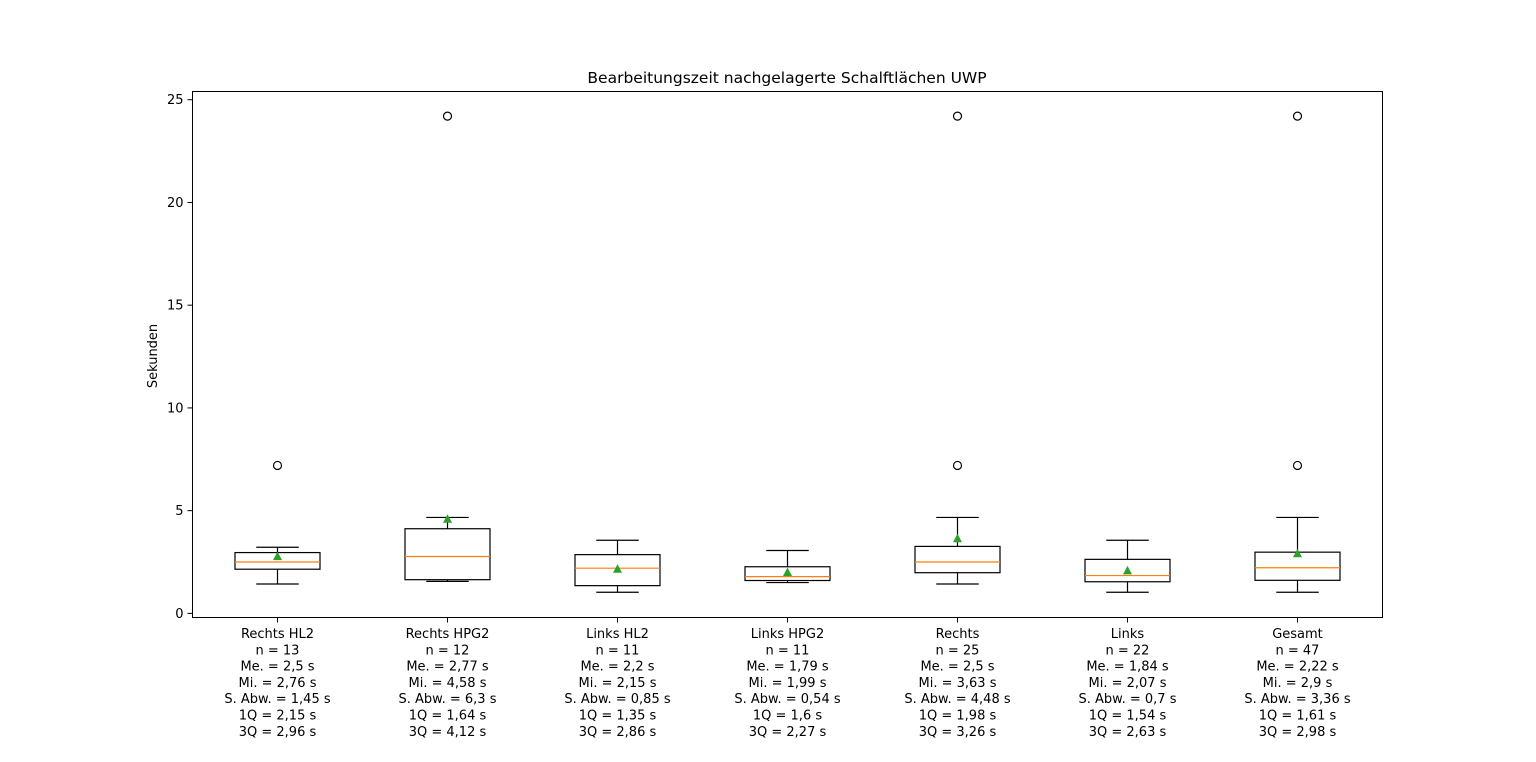  I want to click on x-tick-label-line: Me. = 2,22 s, so click(1297, 667).